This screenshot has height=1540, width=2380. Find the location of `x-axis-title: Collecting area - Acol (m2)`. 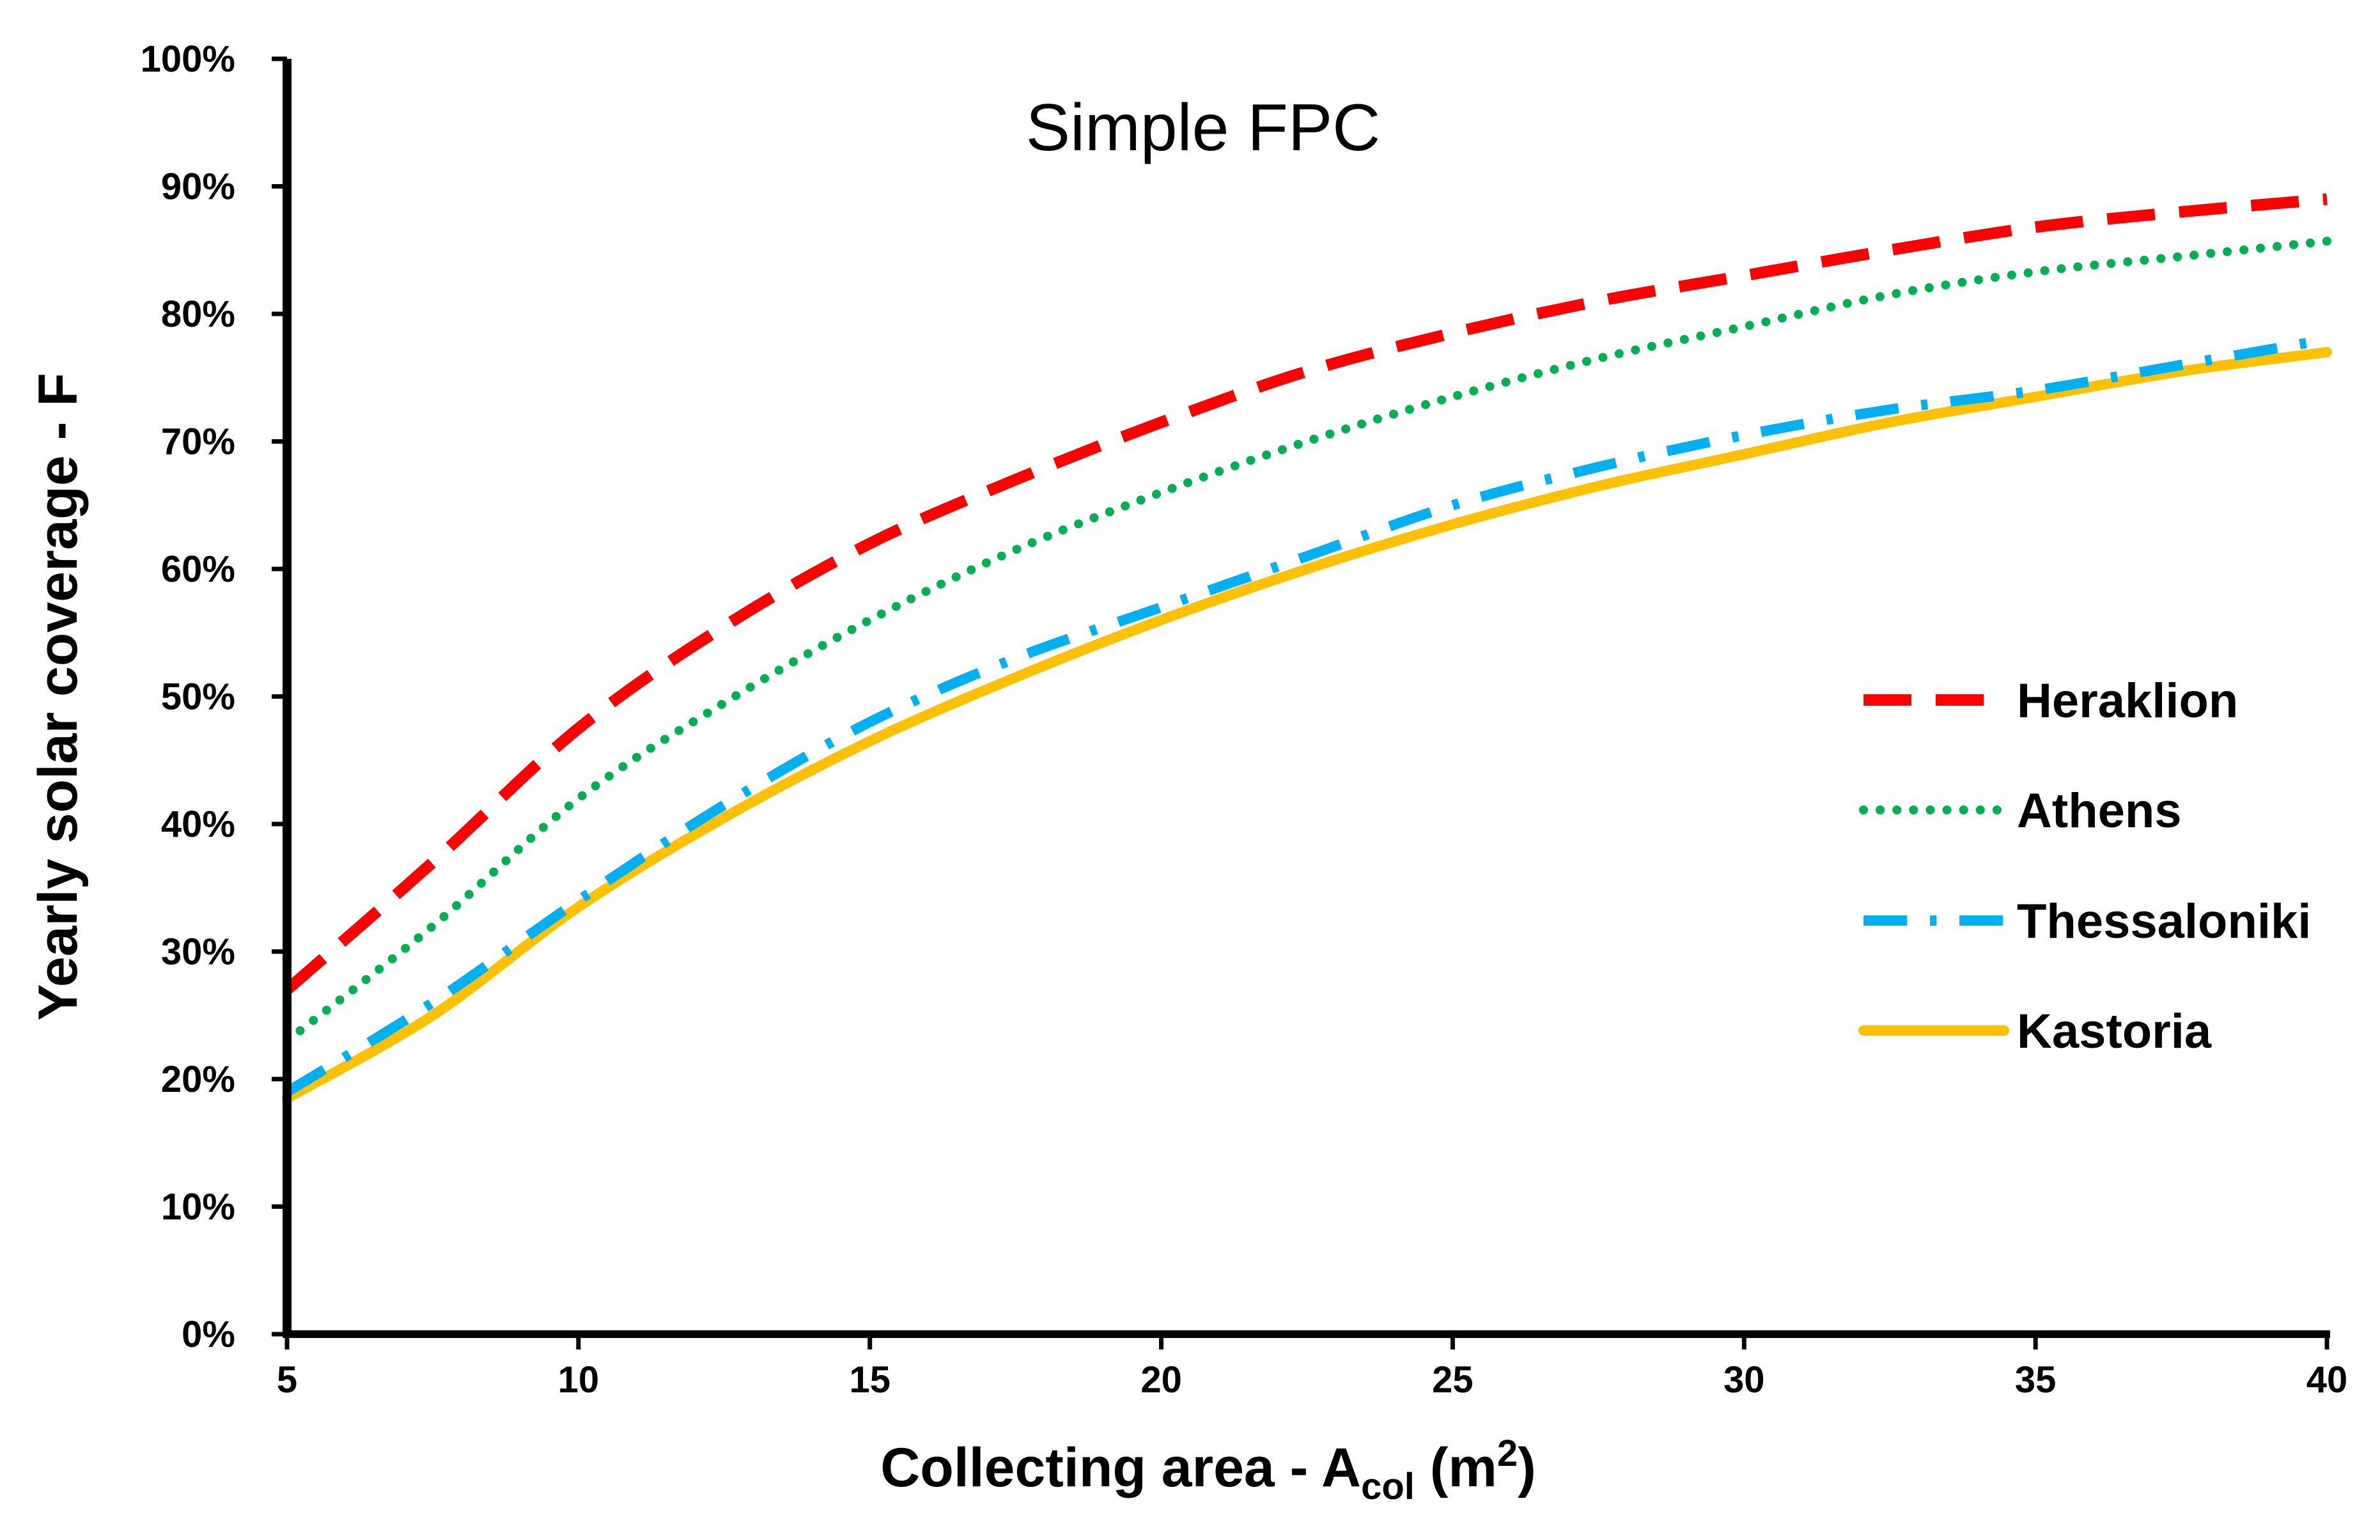

x-axis-title: Collecting area - Acol (m2) is located at coordinates (1208, 1470).